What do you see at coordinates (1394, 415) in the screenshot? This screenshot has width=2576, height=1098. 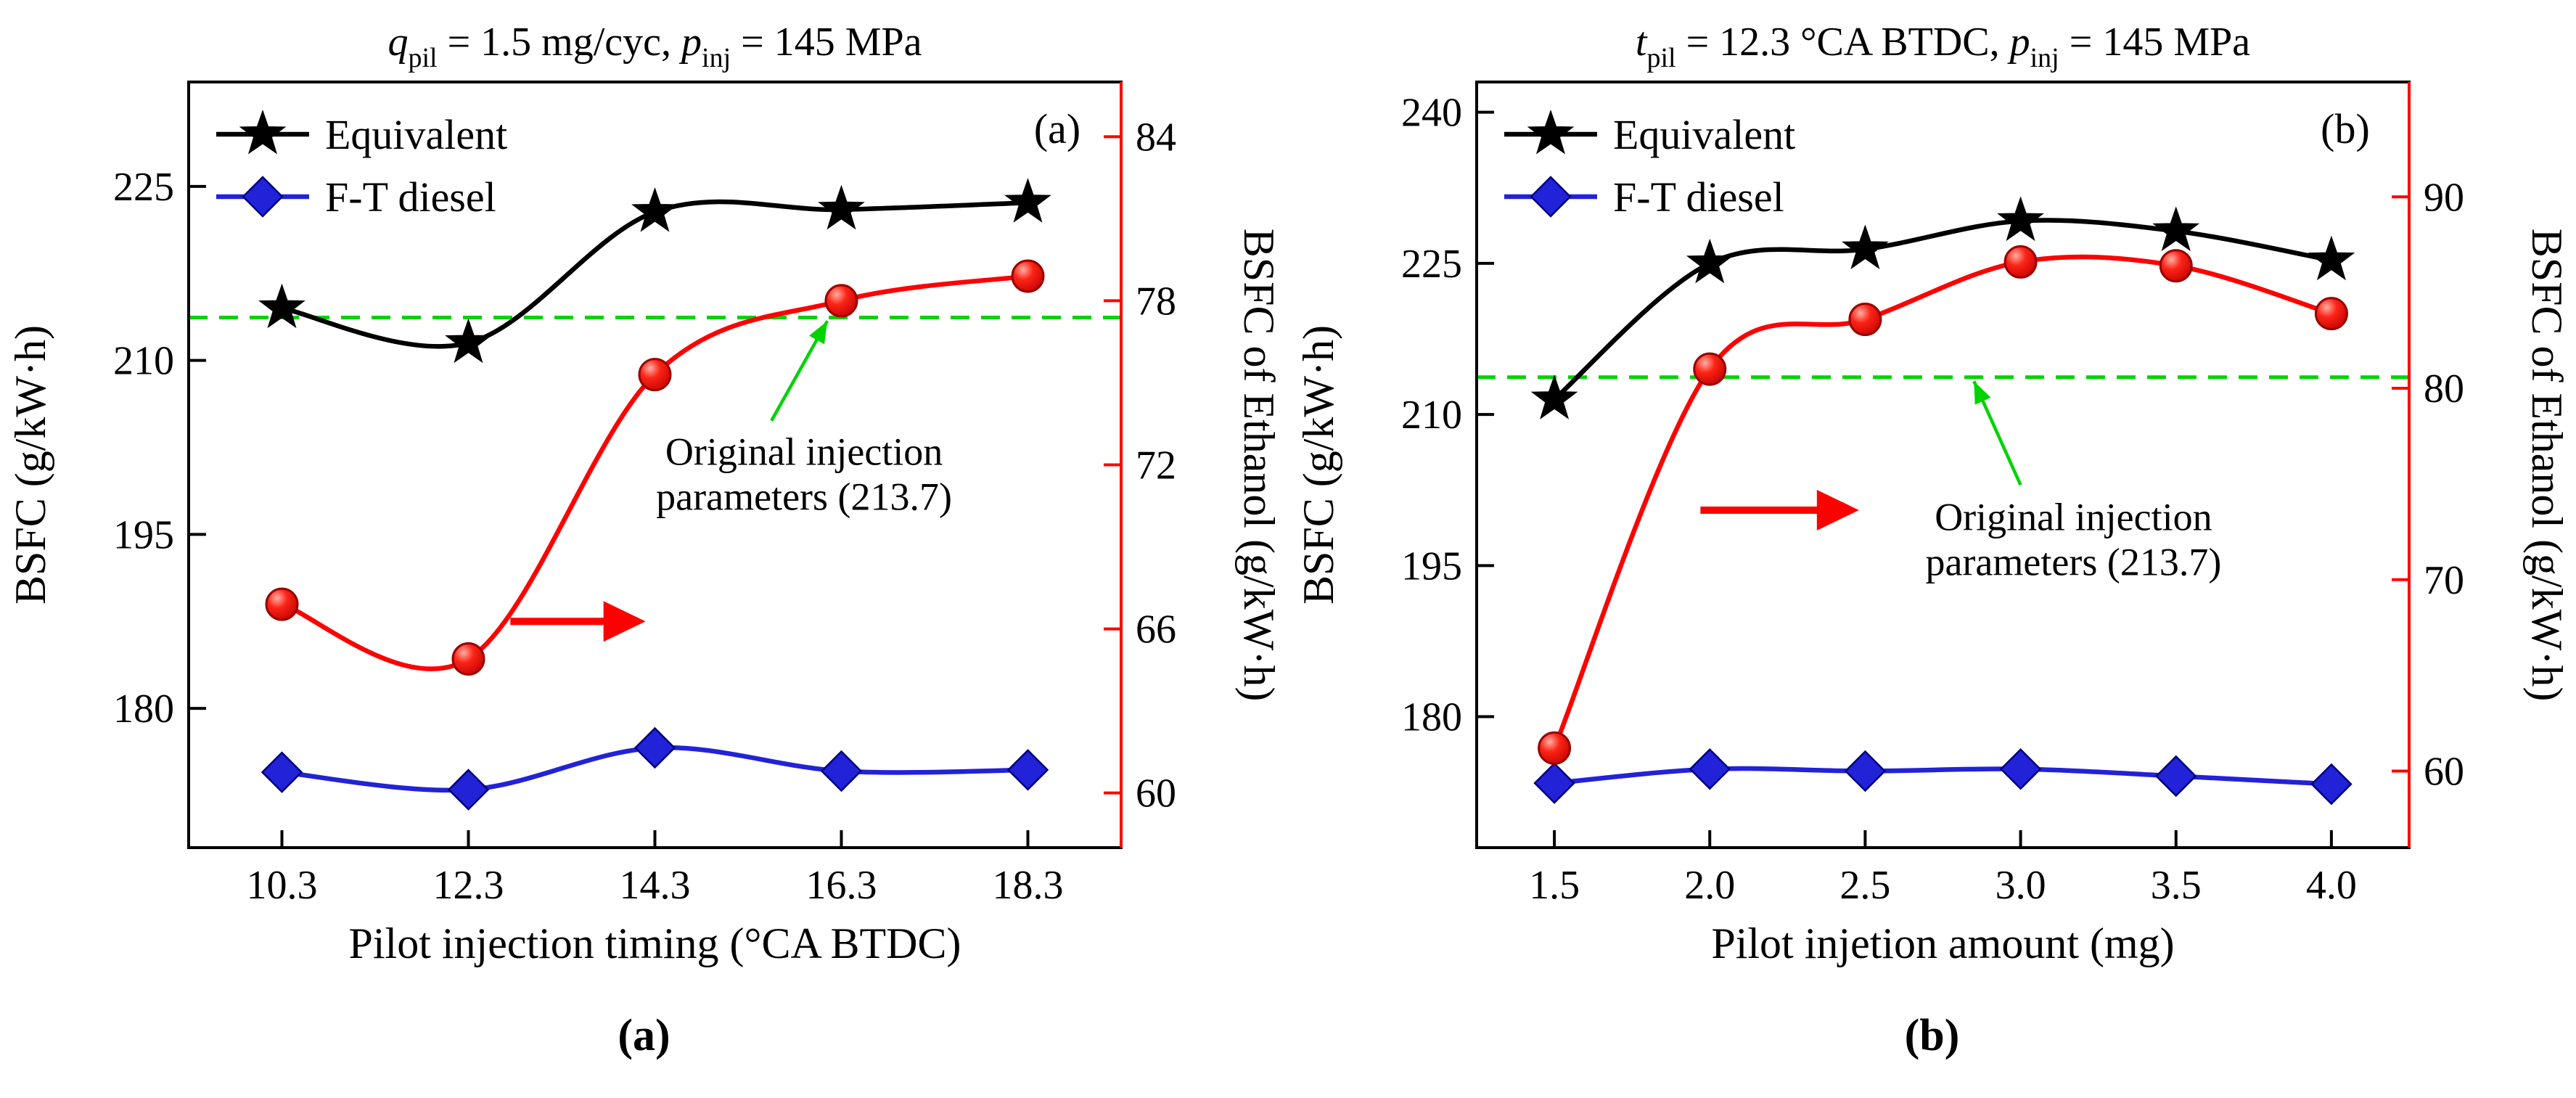 I see `y-axis-left: 180 195 210 225 240 BSFC (g/kW·h)` at bounding box center [1394, 415].